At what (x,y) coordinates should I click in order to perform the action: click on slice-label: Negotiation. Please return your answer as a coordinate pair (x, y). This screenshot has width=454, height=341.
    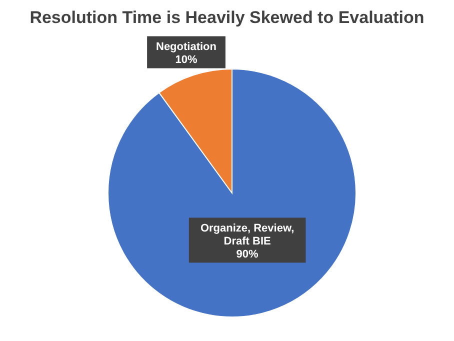
    Looking at the image, I should click on (186, 47).